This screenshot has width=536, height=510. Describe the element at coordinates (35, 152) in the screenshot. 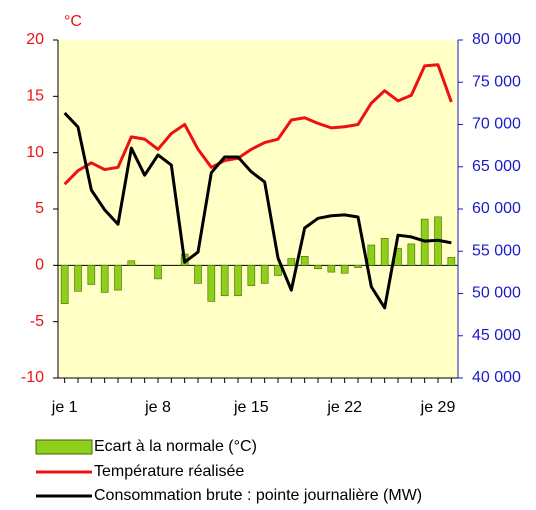

I see `y-tick-label: 10` at that location.